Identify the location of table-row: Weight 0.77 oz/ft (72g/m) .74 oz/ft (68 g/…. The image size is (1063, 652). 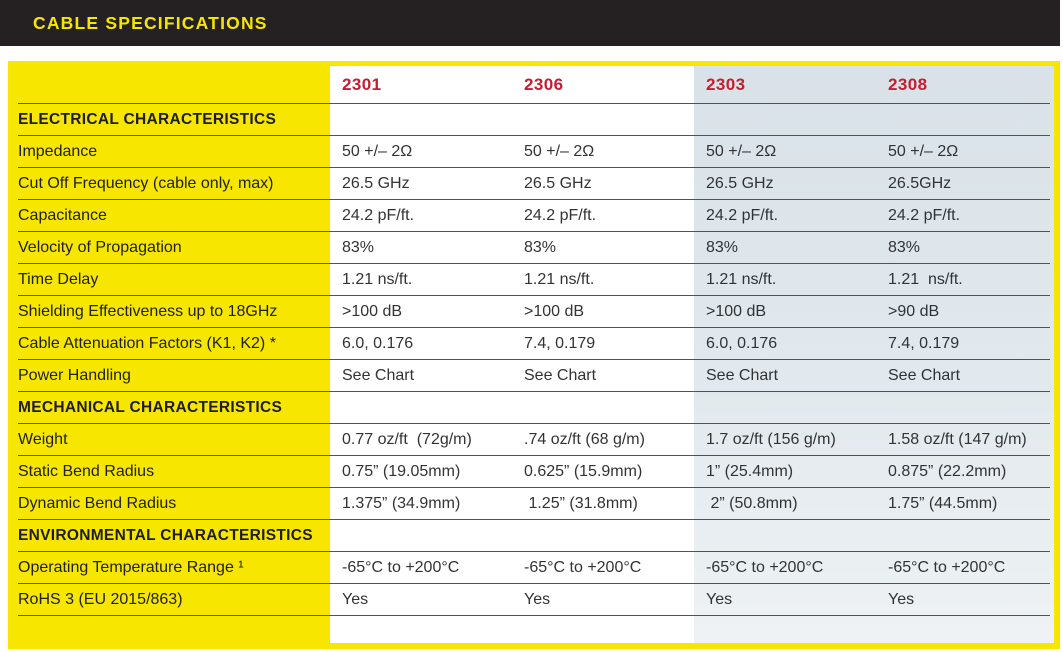
(531, 440).